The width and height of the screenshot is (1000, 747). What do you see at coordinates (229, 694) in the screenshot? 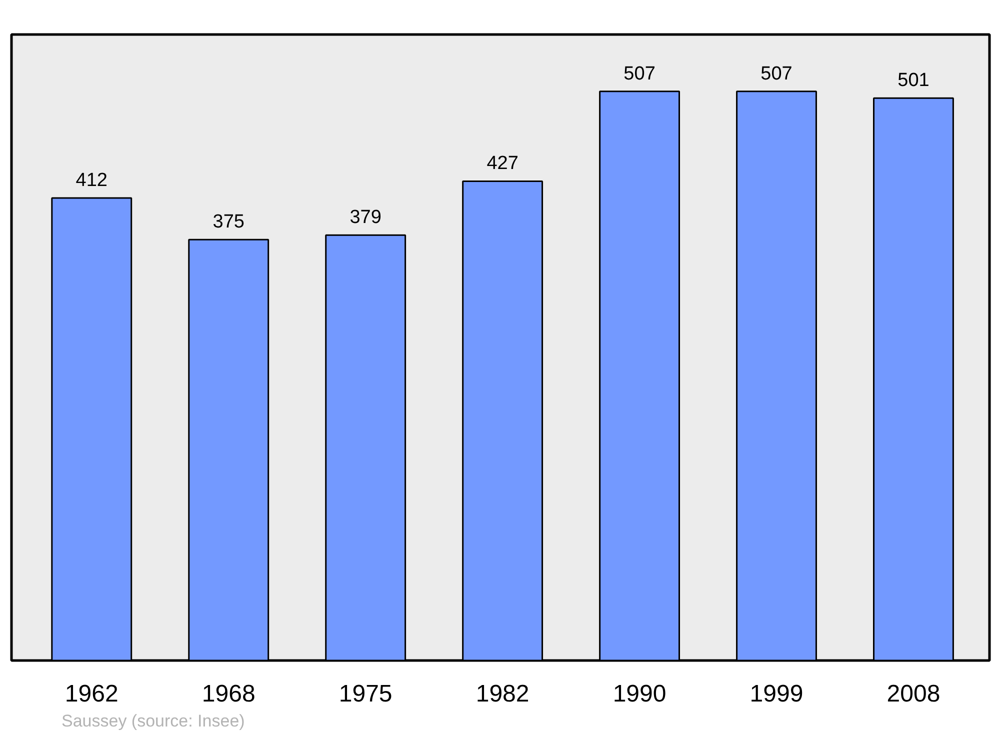
I see `x-tick-label: 1968` at bounding box center [229, 694].